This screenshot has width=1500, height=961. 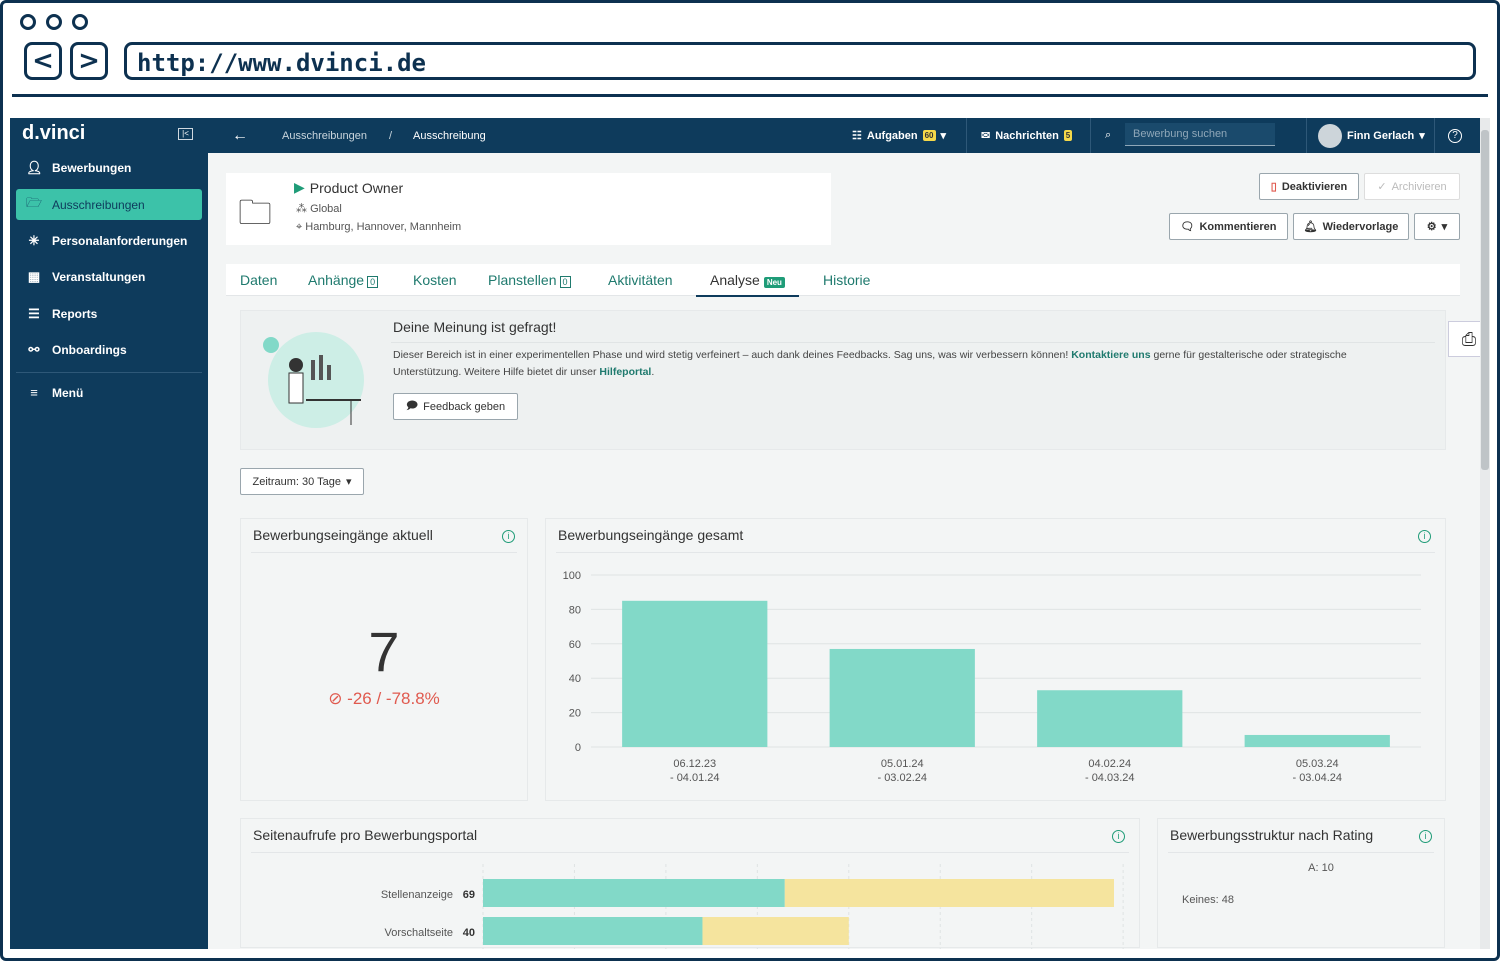 I want to click on tab-label: Aktivitäten, so click(x=640, y=280).